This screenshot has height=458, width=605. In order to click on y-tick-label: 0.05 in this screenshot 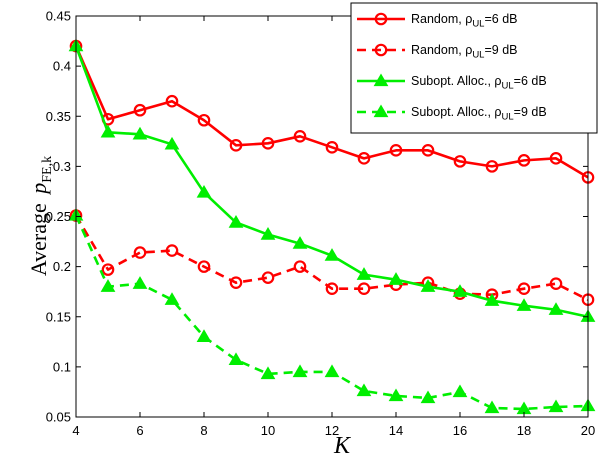, I will do `click(58, 417)`.